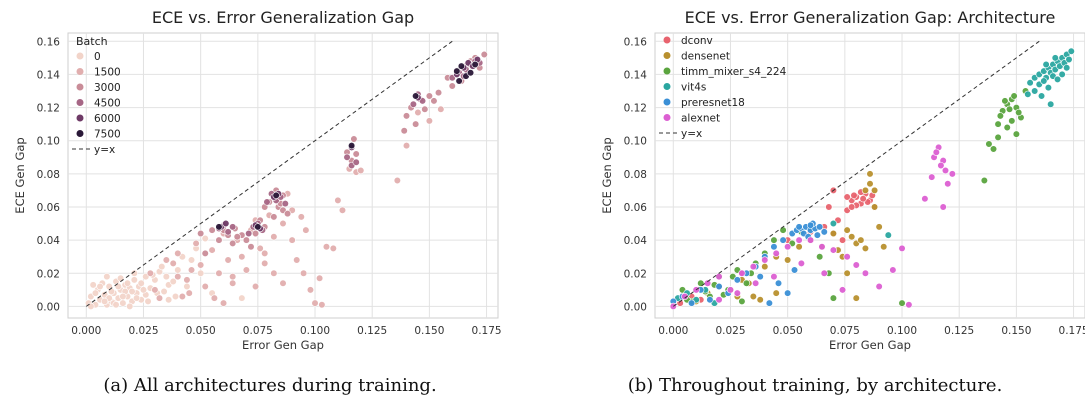 This screenshot has height=406, width=1085. Describe the element at coordinates (48, 109) in the screenshot. I see `y-tick-label: 0.12` at that location.